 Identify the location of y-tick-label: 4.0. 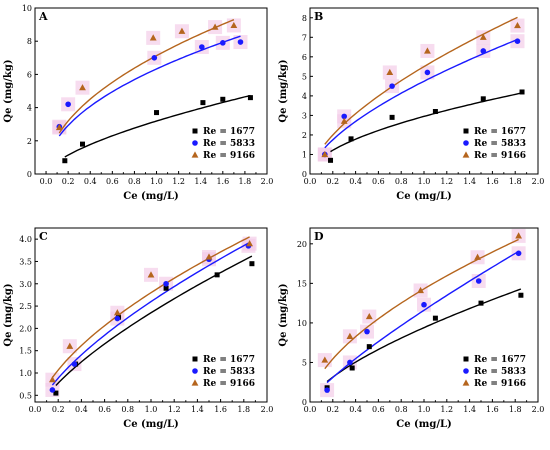
(25, 239).